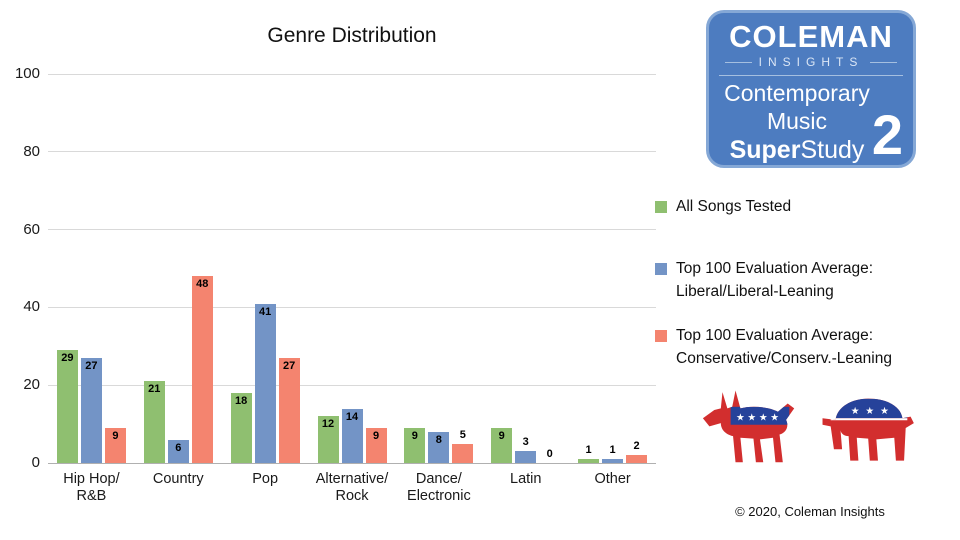  I want to click on y-axis-tick: 20, so click(31, 385).